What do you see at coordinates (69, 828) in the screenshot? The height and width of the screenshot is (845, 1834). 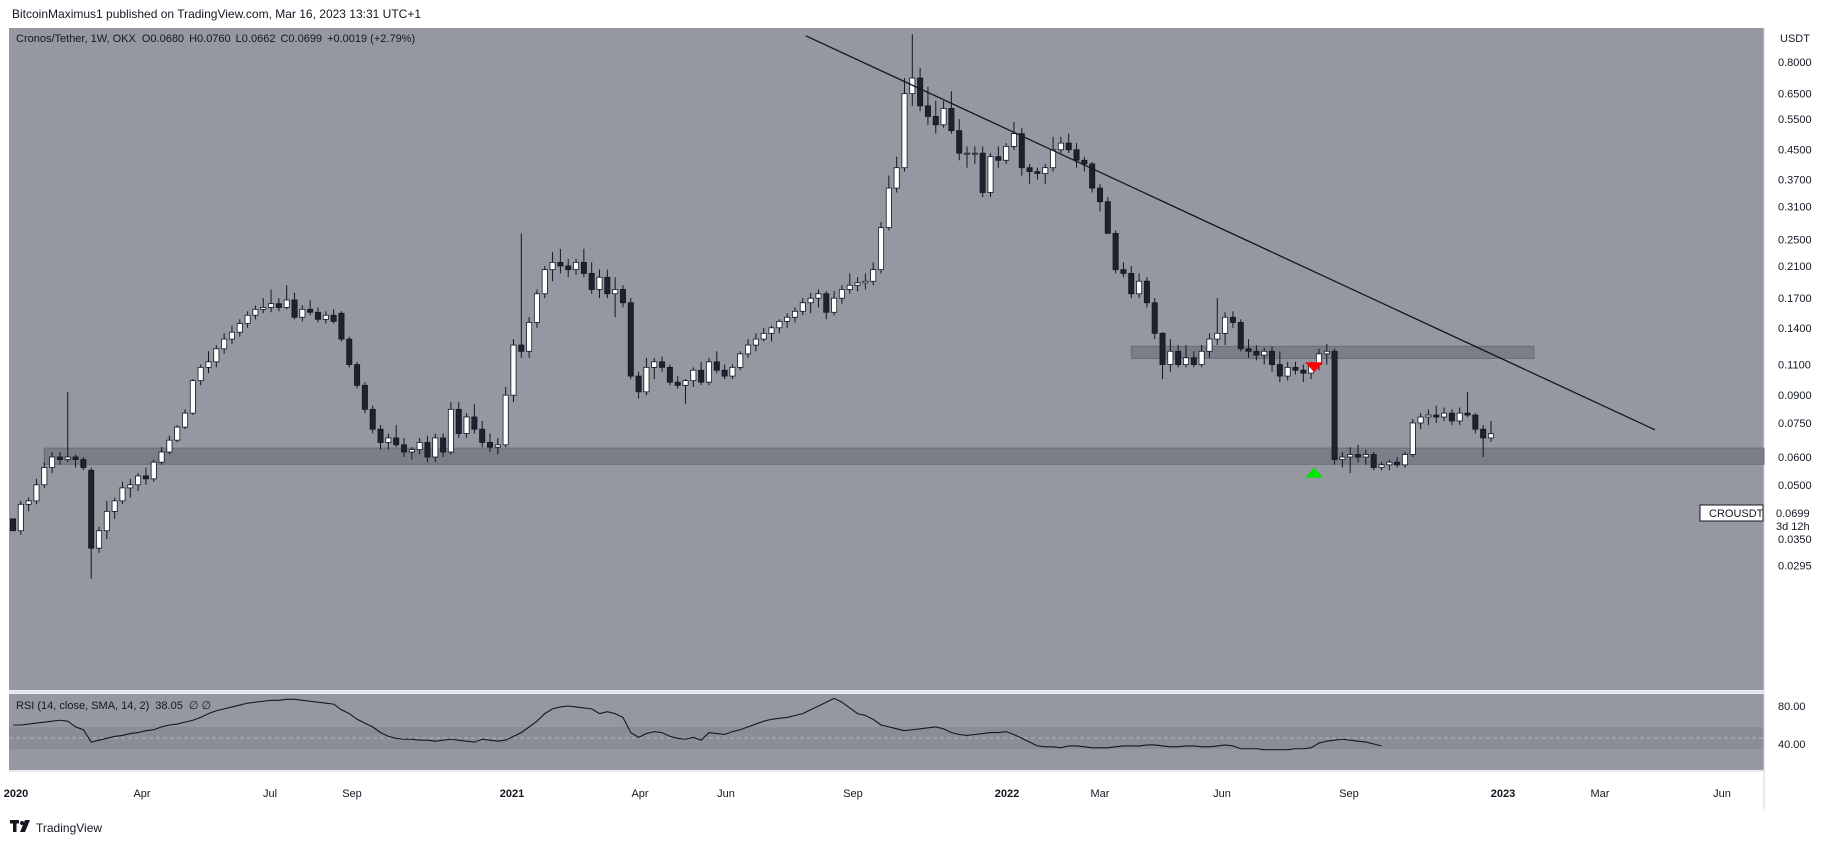 I see `brand-label: TradingView` at bounding box center [69, 828].